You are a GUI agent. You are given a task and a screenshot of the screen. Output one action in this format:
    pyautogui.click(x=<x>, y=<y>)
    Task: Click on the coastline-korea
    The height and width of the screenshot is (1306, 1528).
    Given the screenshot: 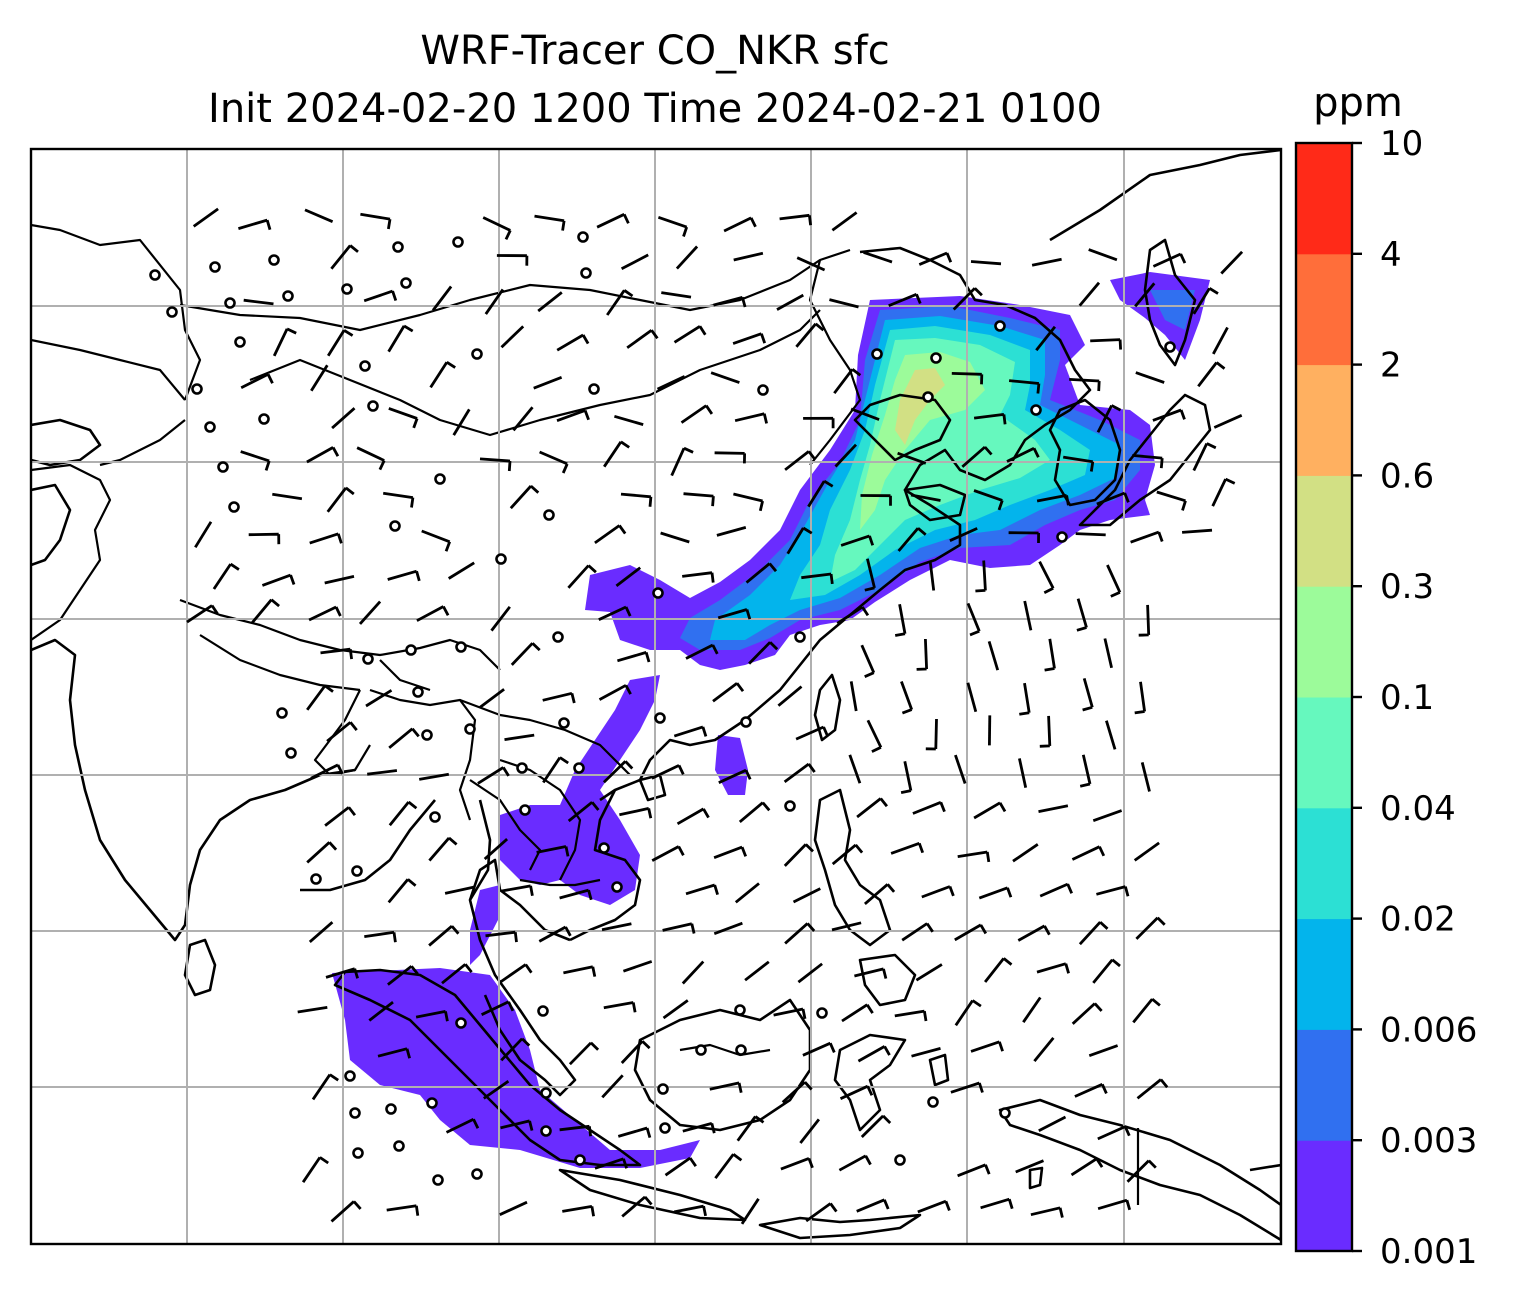 What is the action you would take?
    pyautogui.click(x=1085, y=452)
    